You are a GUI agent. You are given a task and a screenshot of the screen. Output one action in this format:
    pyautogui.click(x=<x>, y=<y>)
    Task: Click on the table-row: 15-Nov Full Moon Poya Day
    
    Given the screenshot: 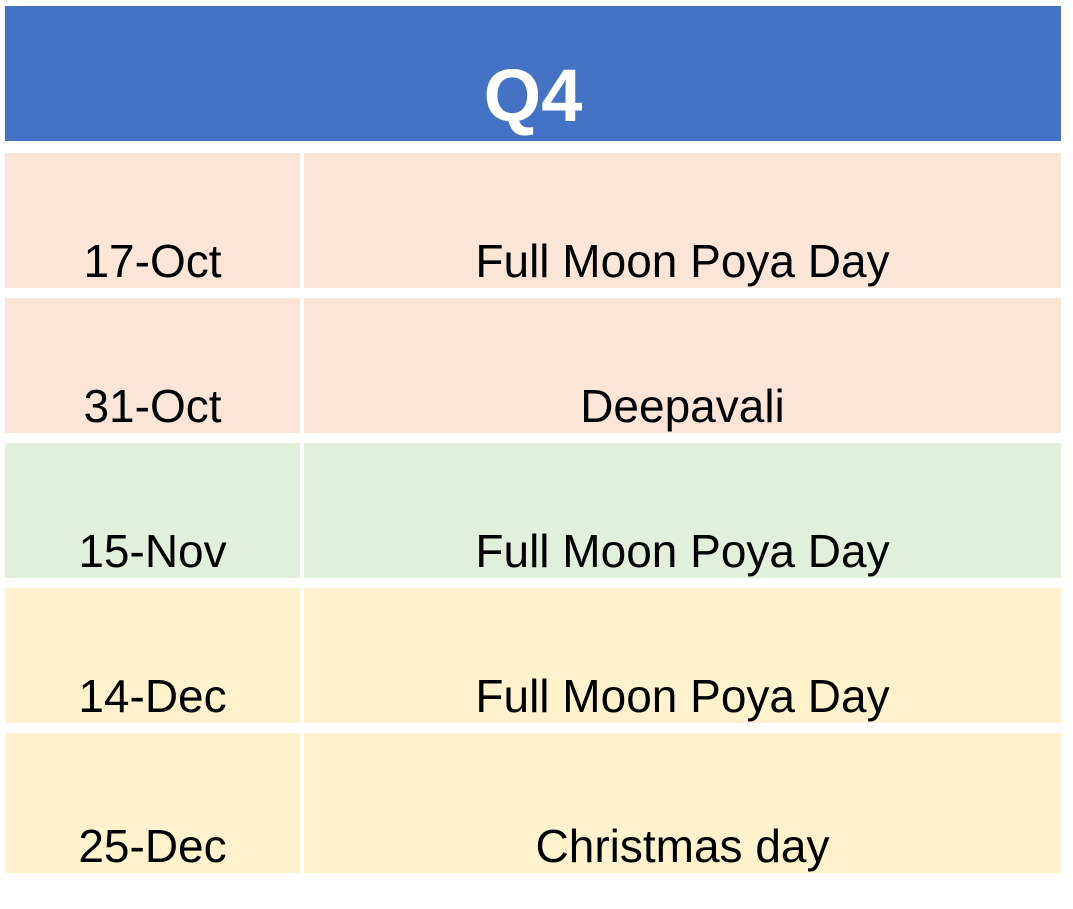 What is the action you would take?
    pyautogui.click(x=533, y=510)
    